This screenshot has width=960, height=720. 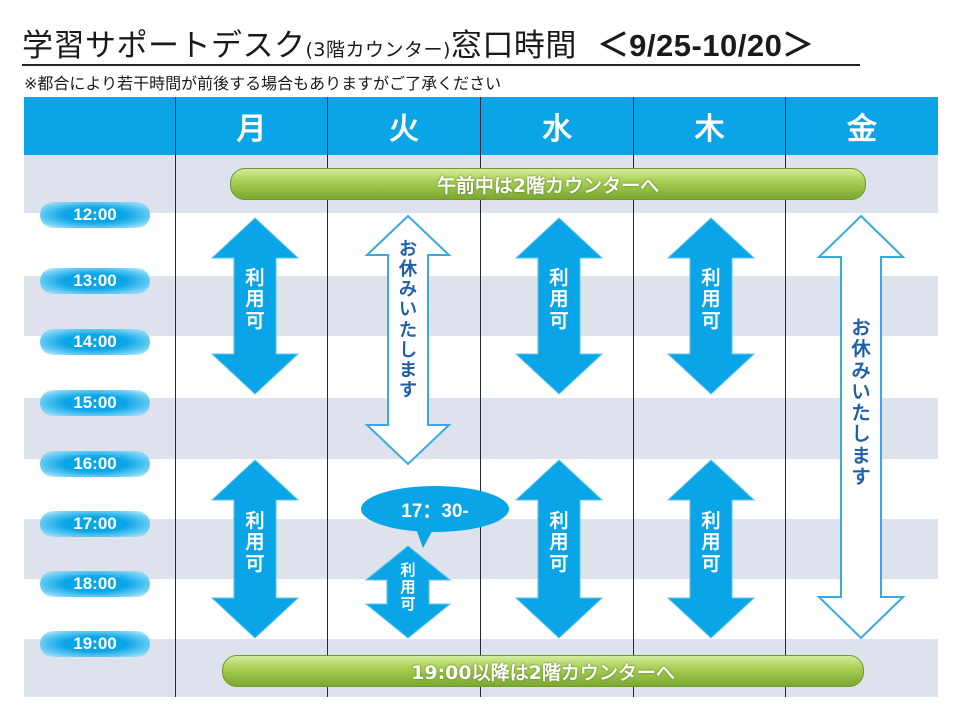 I want to click on day-header-fri: 金, so click(x=862, y=129).